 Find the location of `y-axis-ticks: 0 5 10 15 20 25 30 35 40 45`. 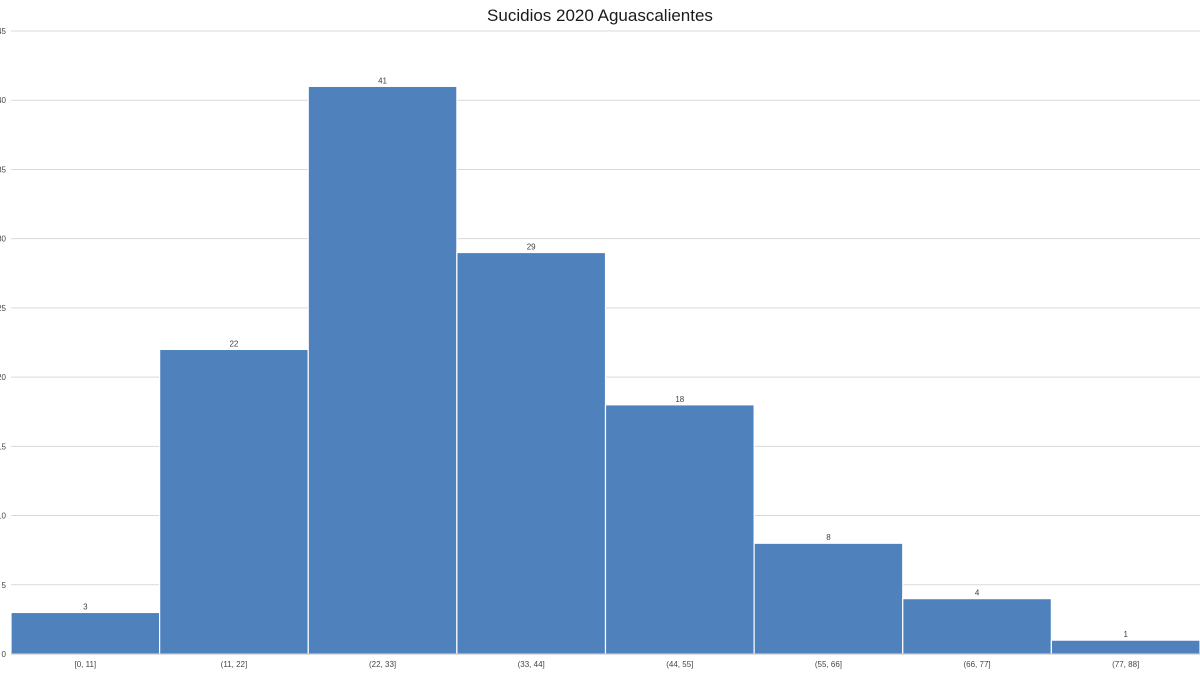

y-axis-ticks: 0 5 10 15 20 25 30 35 40 45 is located at coordinates (3, 343).